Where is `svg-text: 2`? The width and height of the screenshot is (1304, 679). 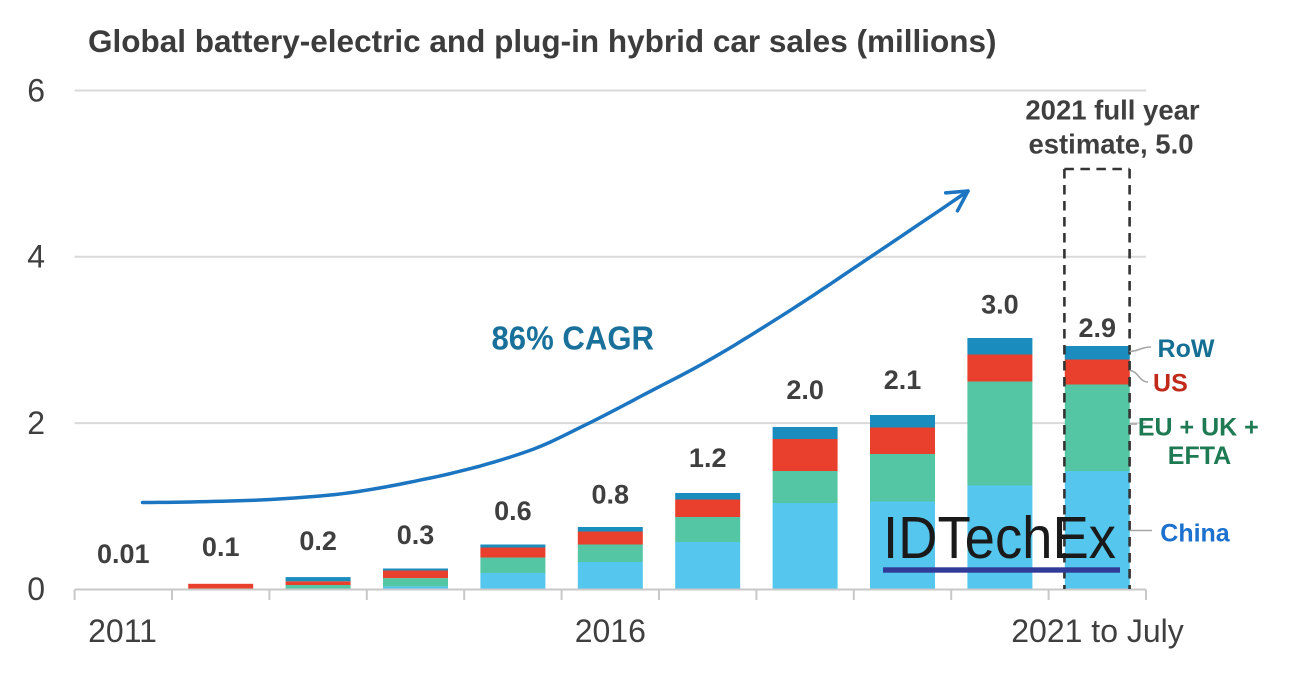 svg-text: 2 is located at coordinates (36, 423).